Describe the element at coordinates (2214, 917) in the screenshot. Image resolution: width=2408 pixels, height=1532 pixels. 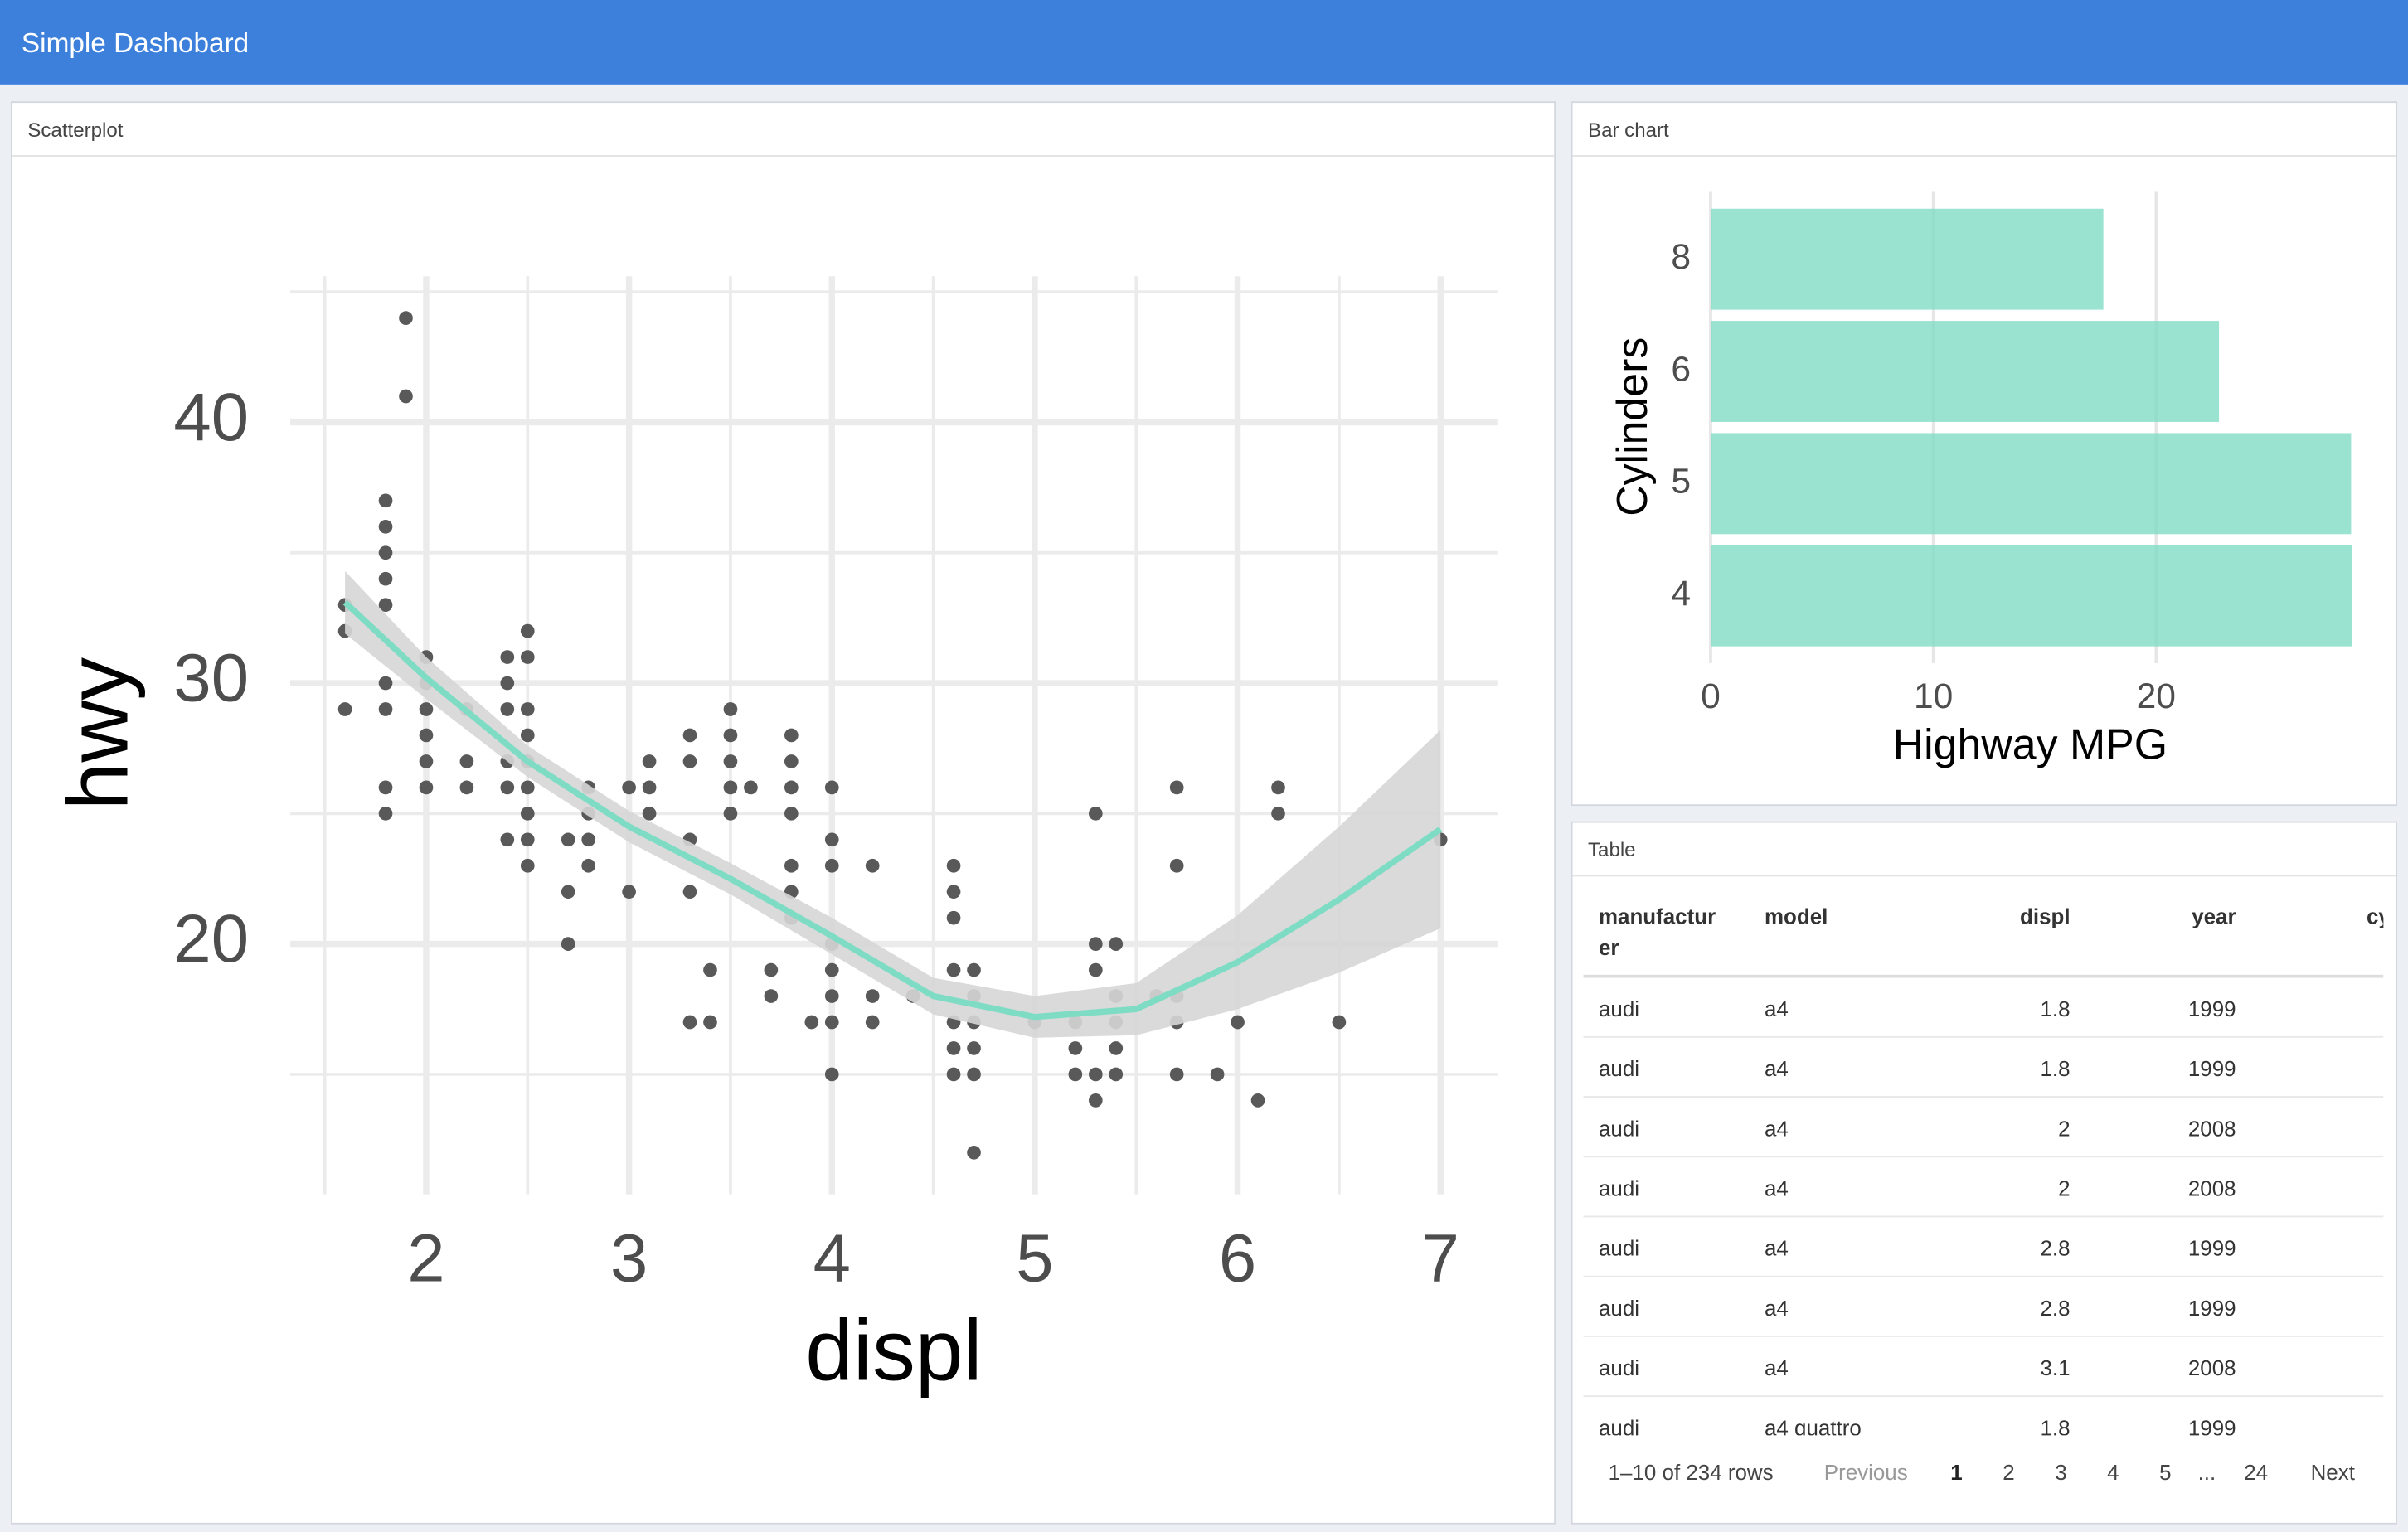
I see `column-header: year` at that location.